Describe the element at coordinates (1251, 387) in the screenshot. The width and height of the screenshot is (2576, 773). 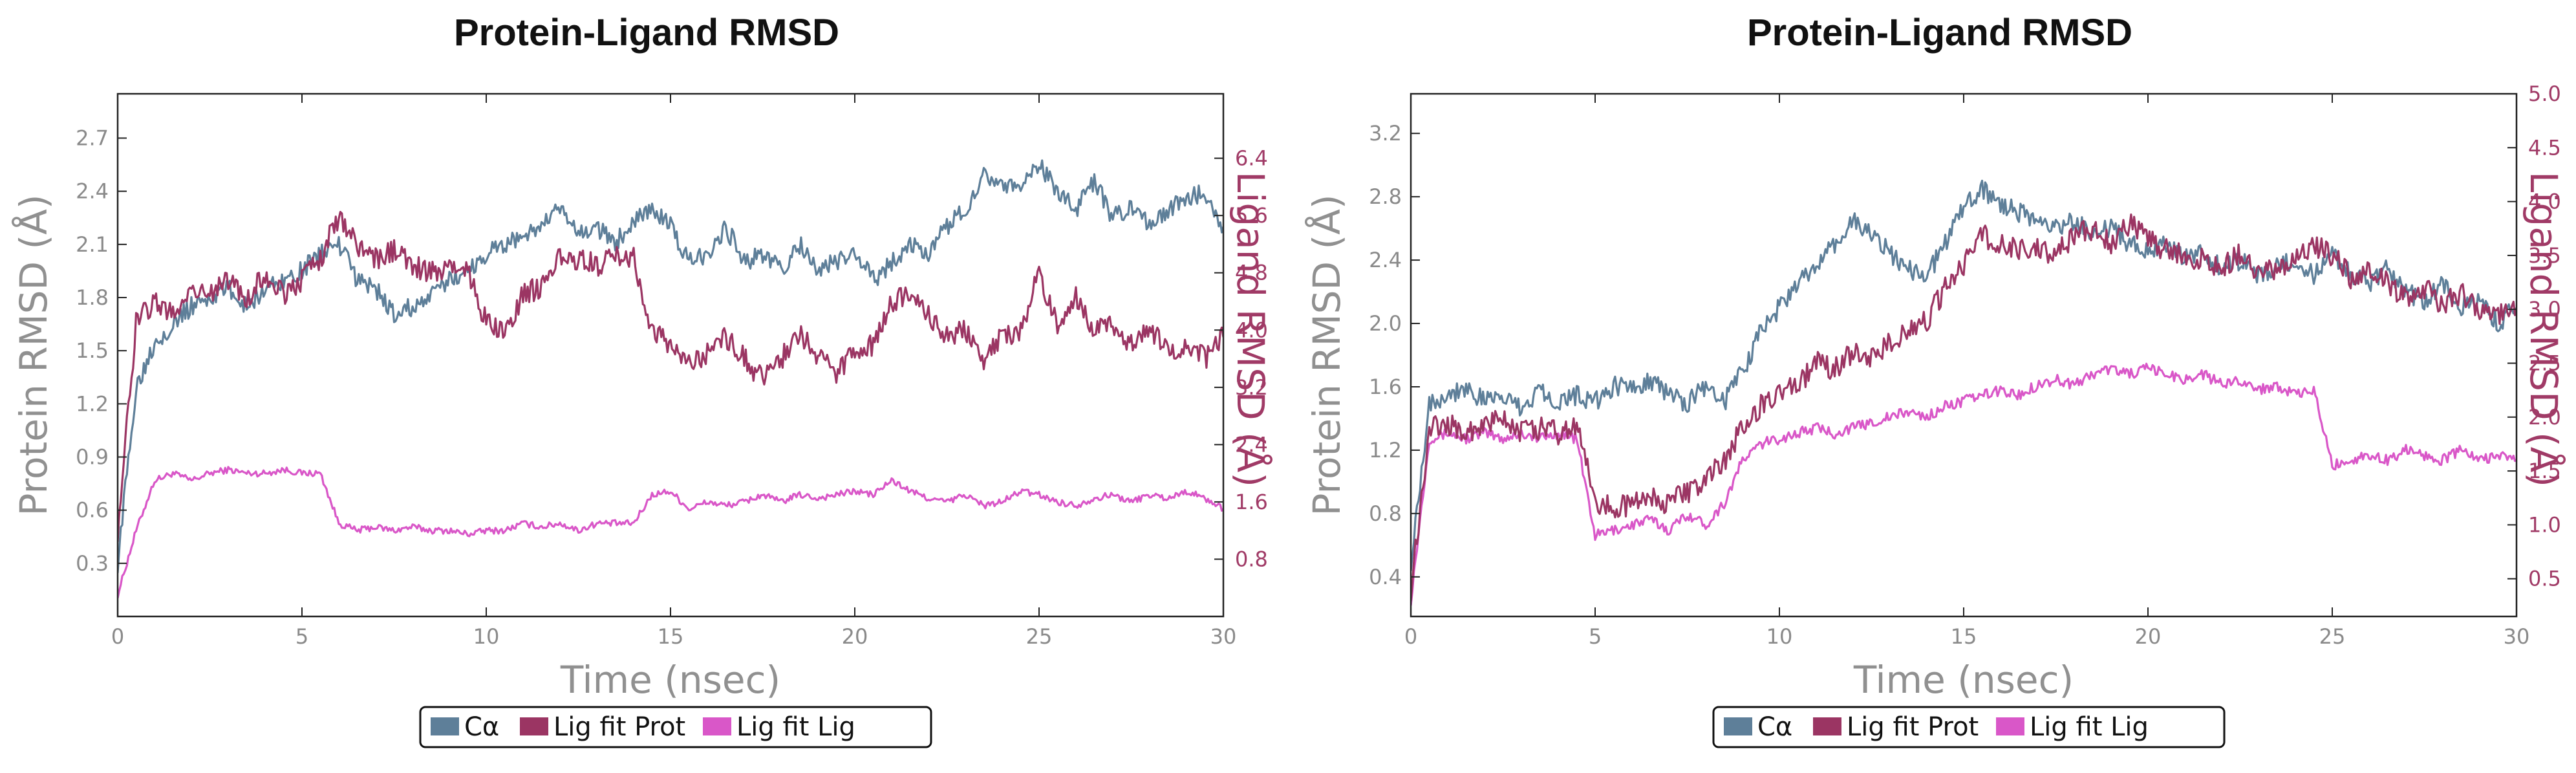
I see `y-right-tick-label: 3.2` at that location.